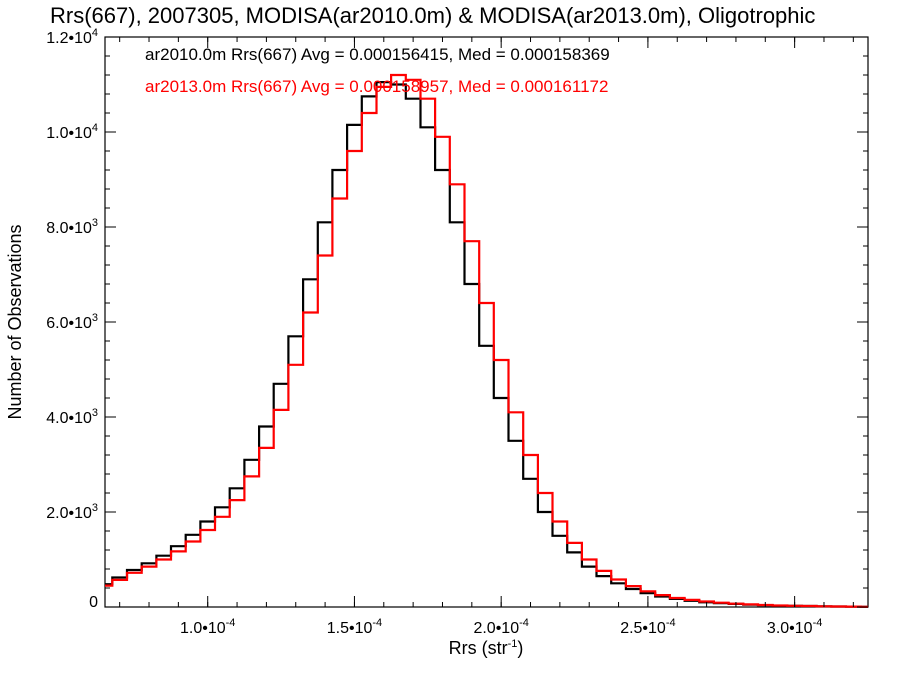  What do you see at coordinates (350, 628) in the screenshot?
I see `x-tick-mantissa: 1.5•10` at bounding box center [350, 628].